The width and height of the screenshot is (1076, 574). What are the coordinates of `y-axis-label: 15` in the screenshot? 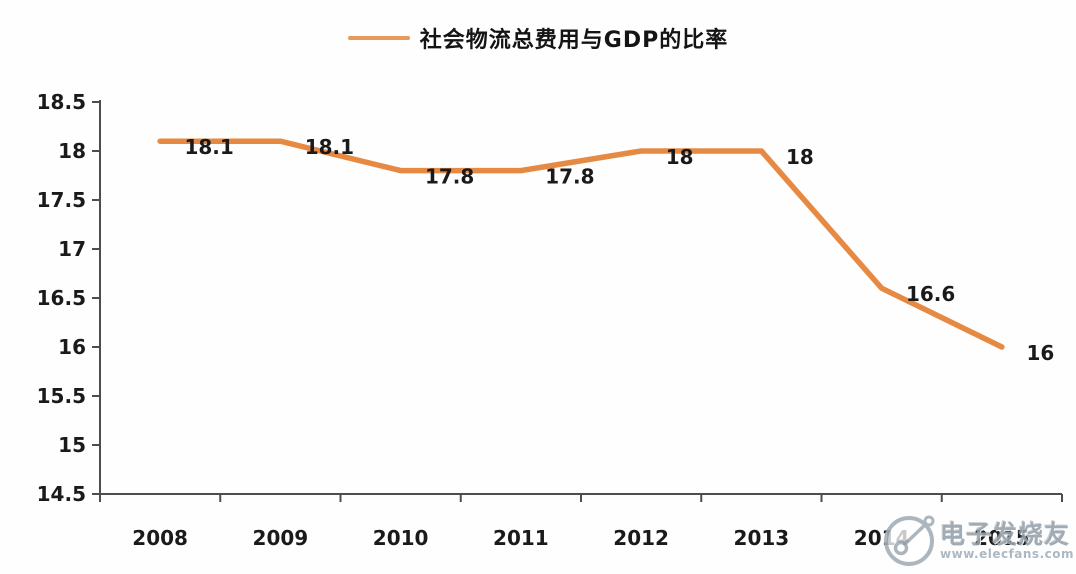 It's located at (72, 445).